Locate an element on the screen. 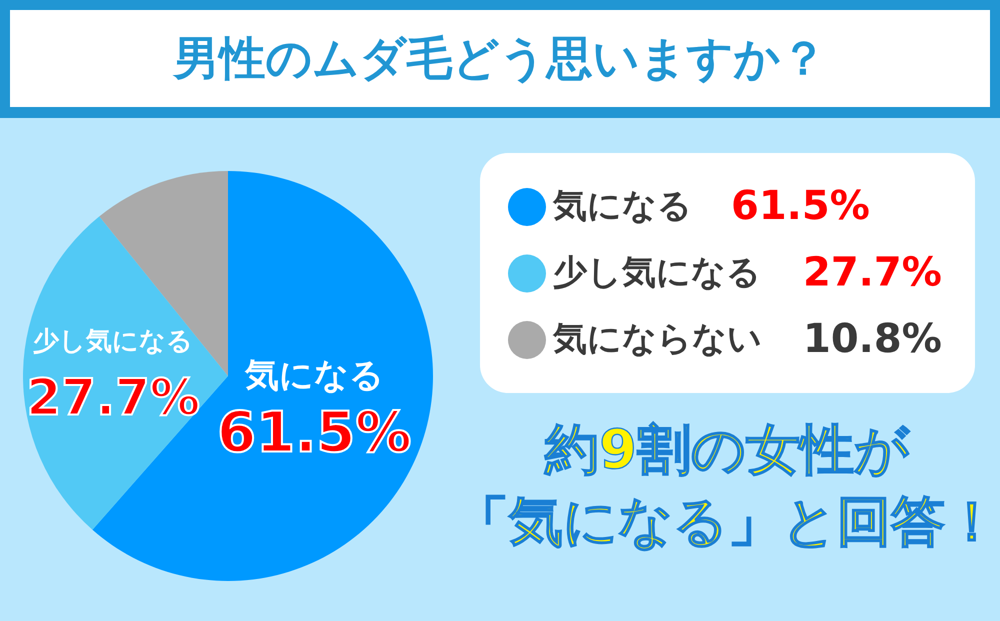 This screenshot has height=621, width=1000. slice-label: 少し気になる is located at coordinates (113, 341).